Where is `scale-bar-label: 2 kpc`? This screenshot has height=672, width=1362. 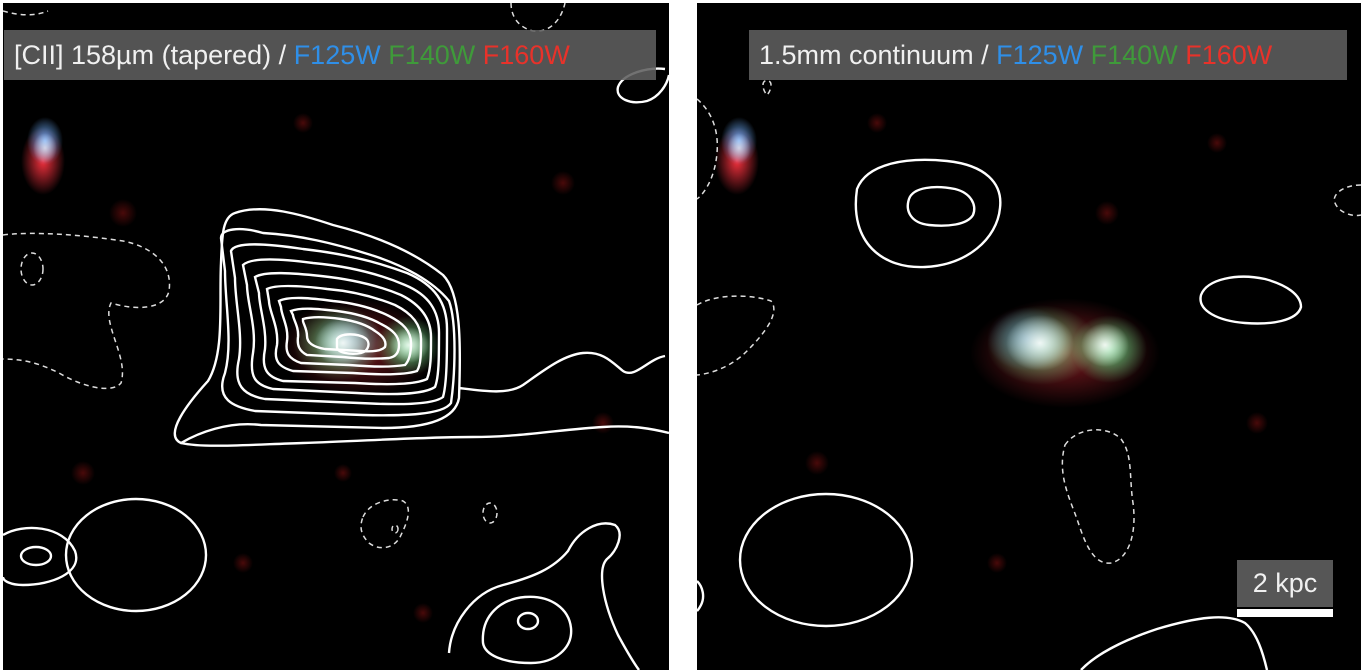 scale-bar-label: 2 kpc is located at coordinates (1285, 583).